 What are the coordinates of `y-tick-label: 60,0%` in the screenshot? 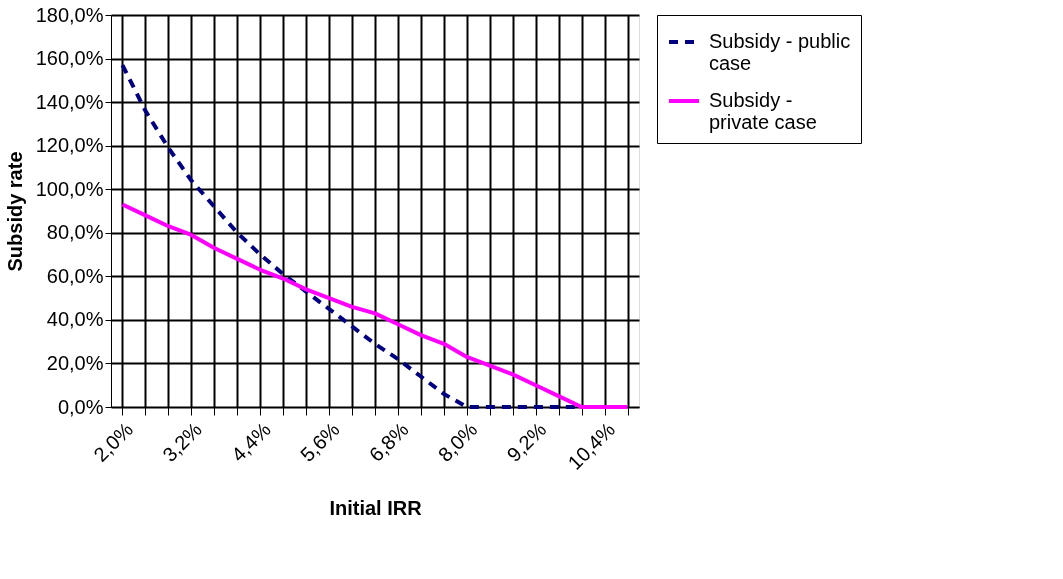 It's located at (75, 275).